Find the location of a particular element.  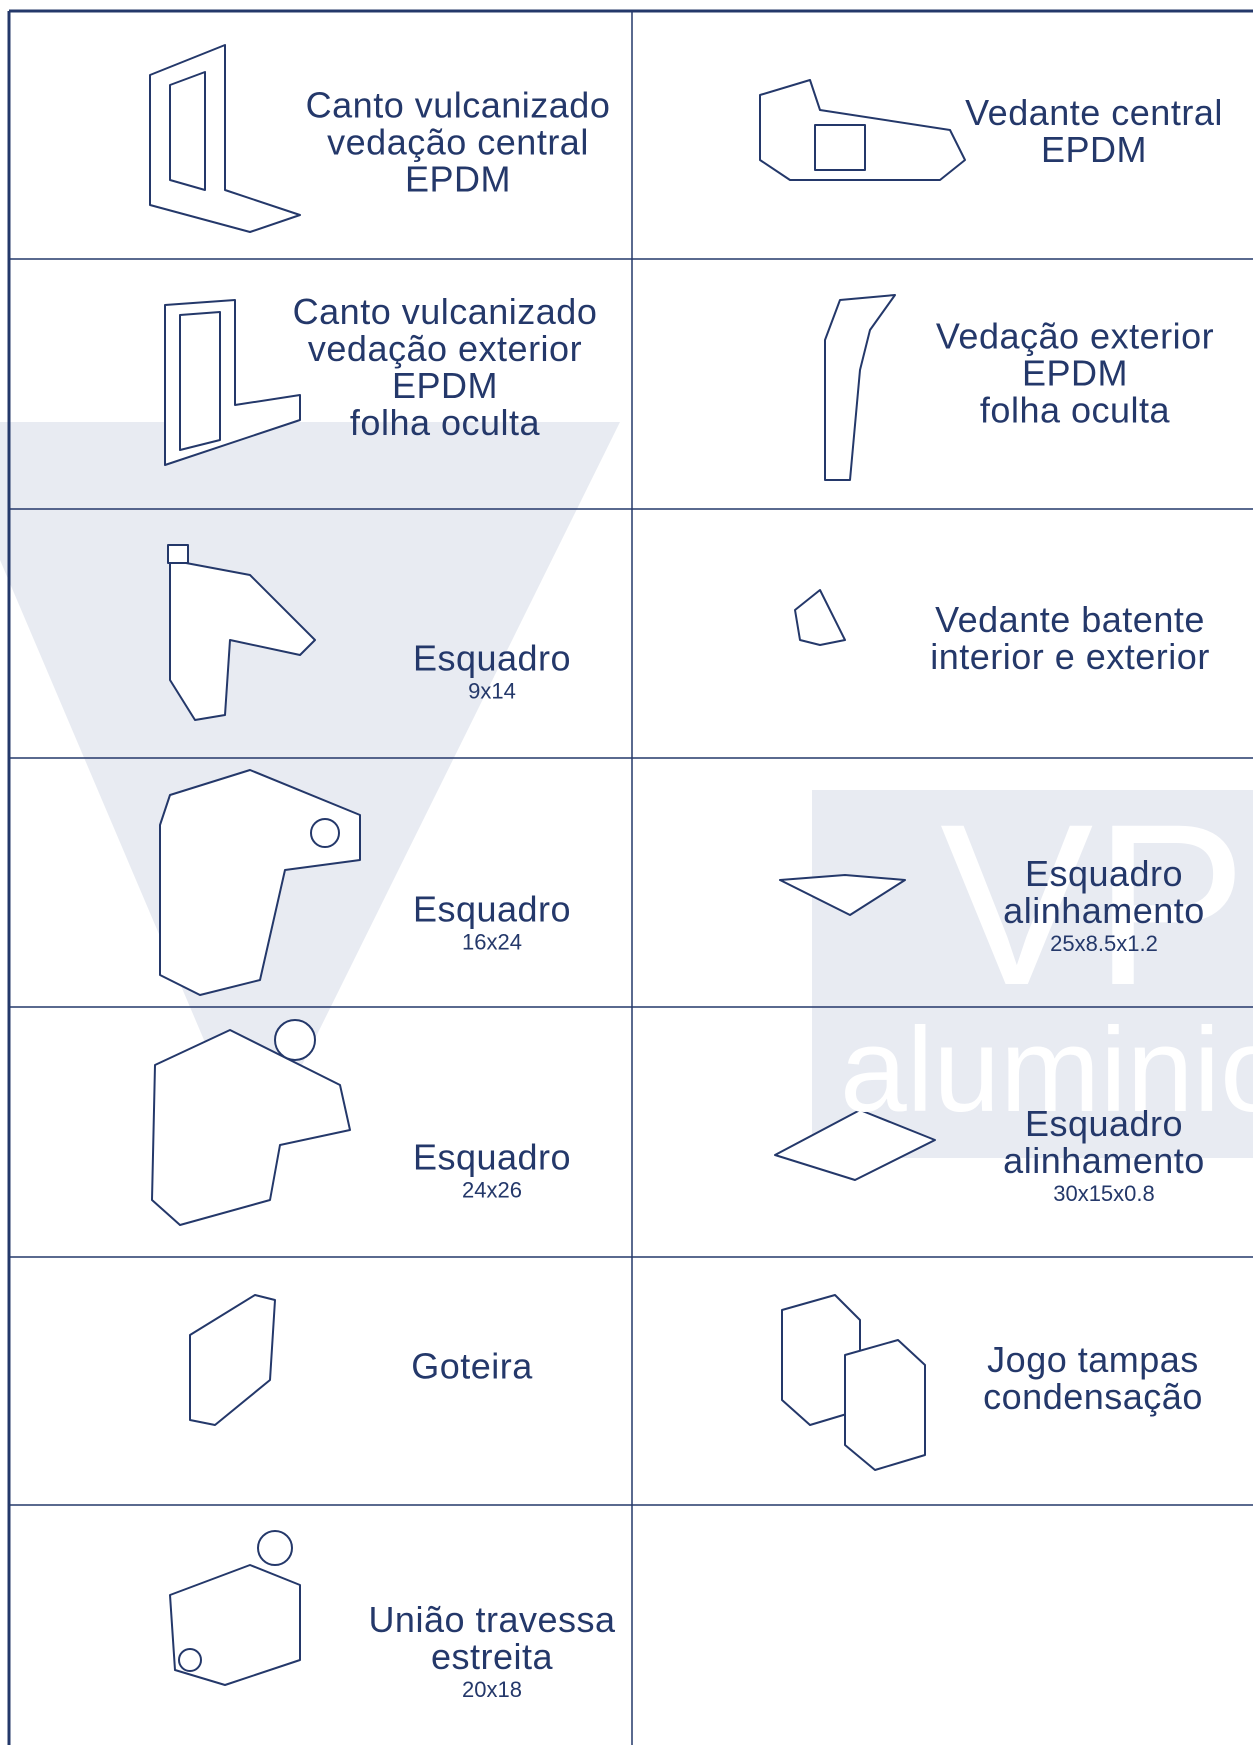

watermark-box is located at coordinates (1032, 974).